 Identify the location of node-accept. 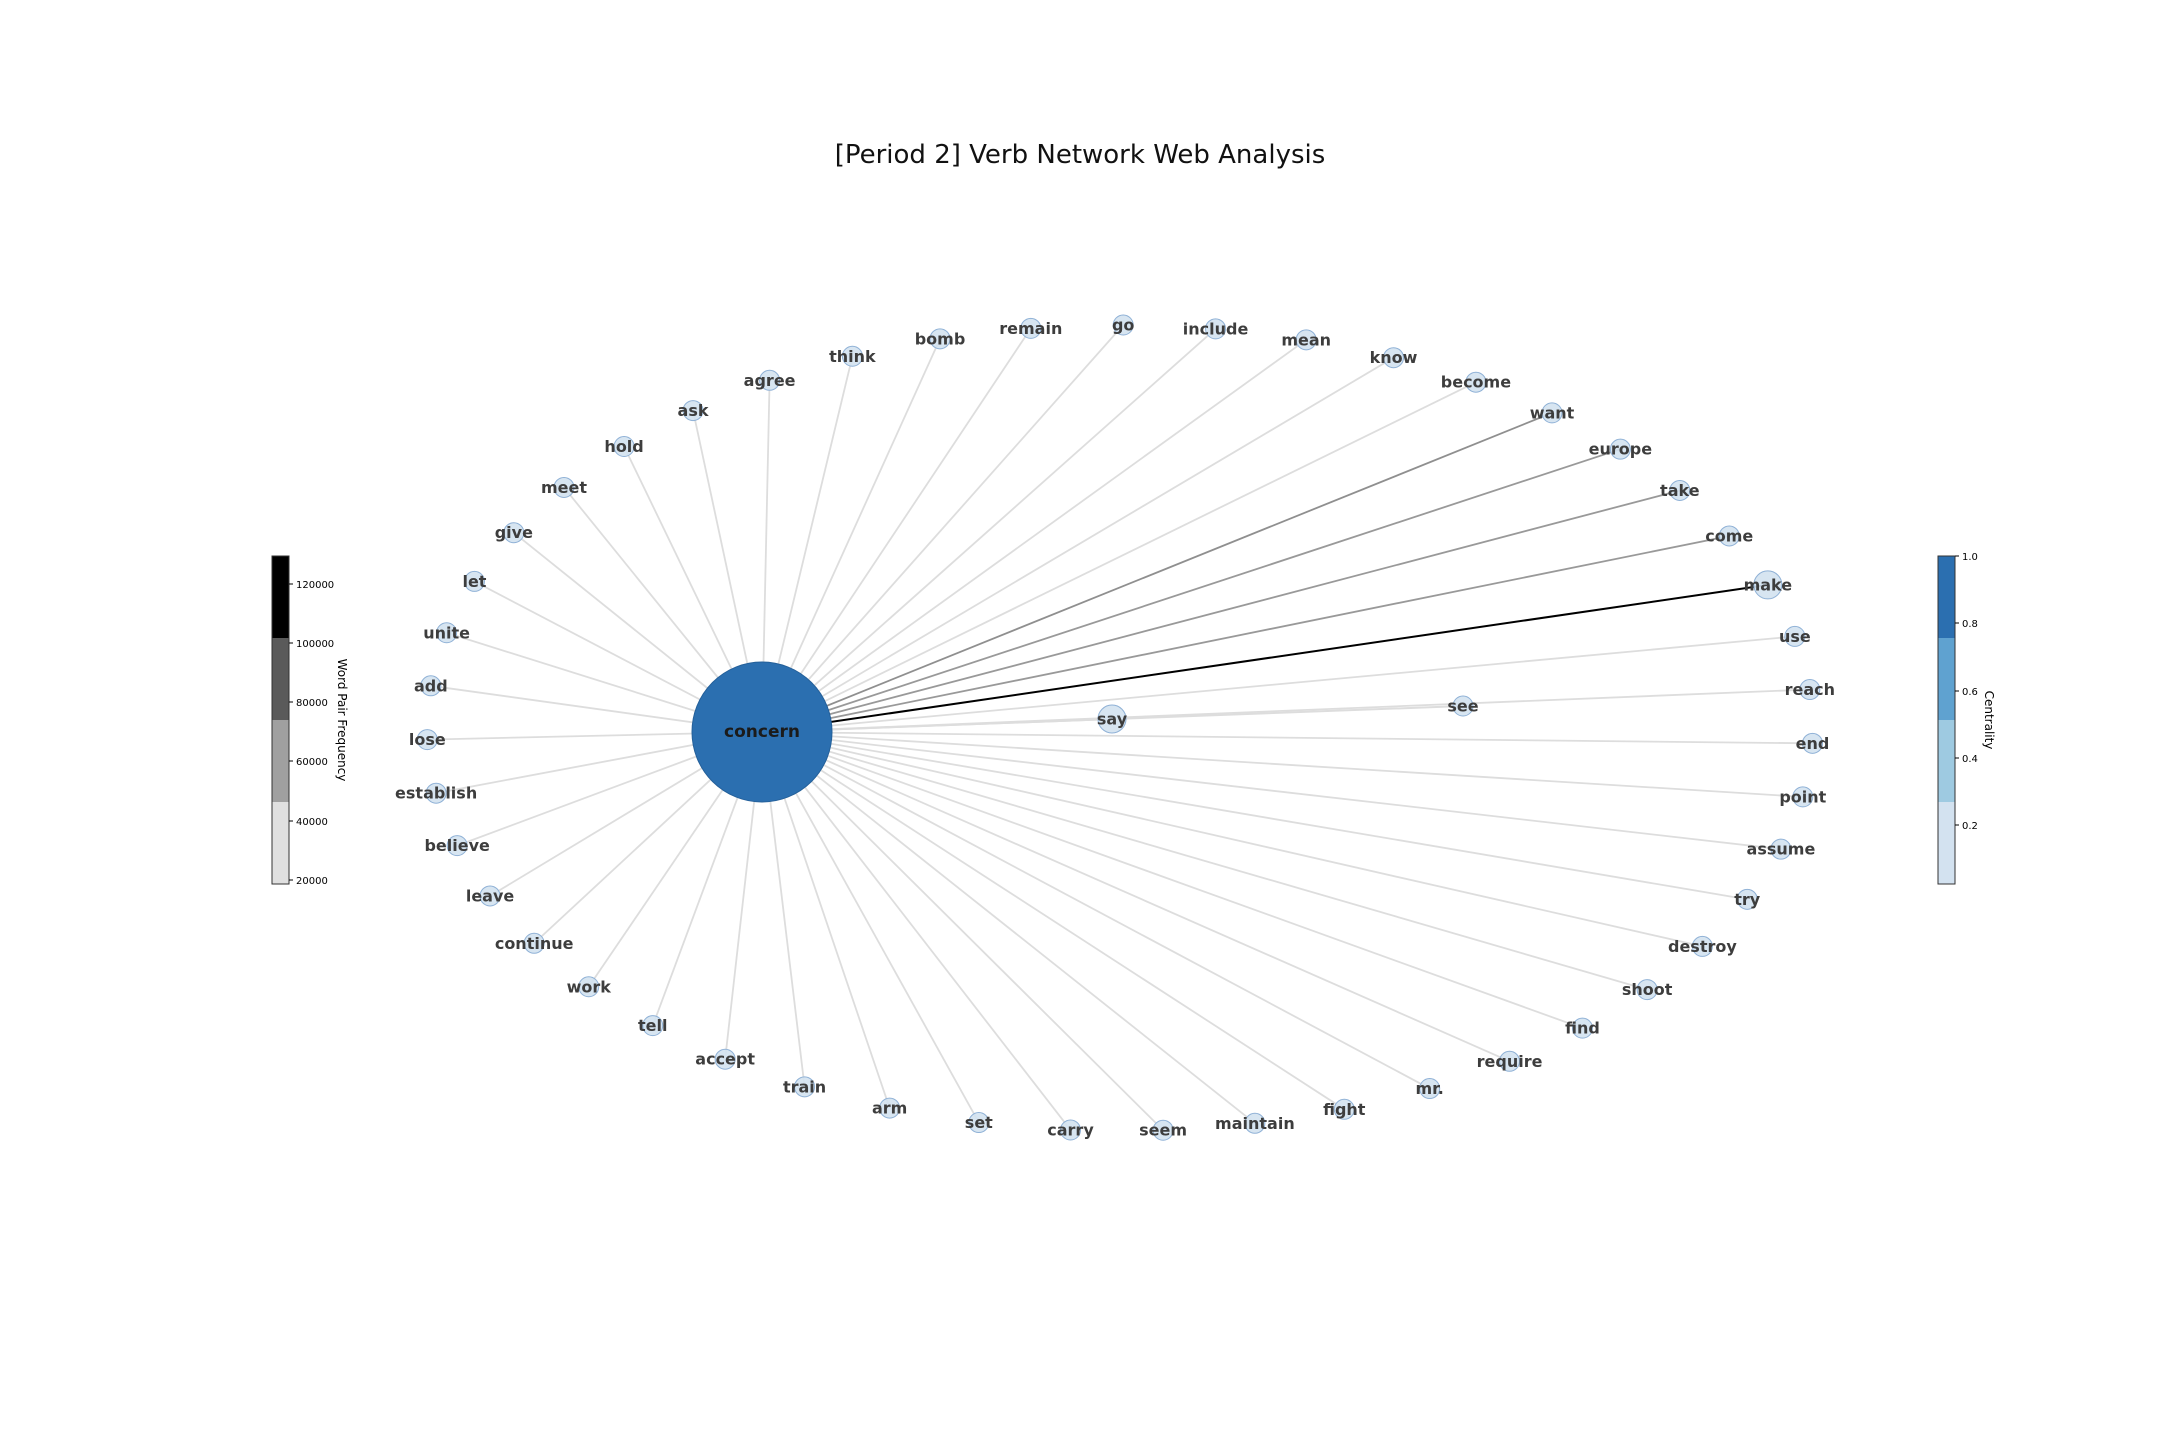
(725, 1059).